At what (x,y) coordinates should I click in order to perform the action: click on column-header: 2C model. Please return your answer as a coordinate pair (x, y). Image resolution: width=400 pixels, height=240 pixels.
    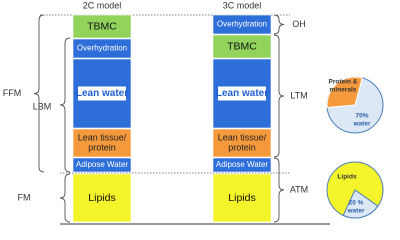
    Looking at the image, I should click on (102, 5).